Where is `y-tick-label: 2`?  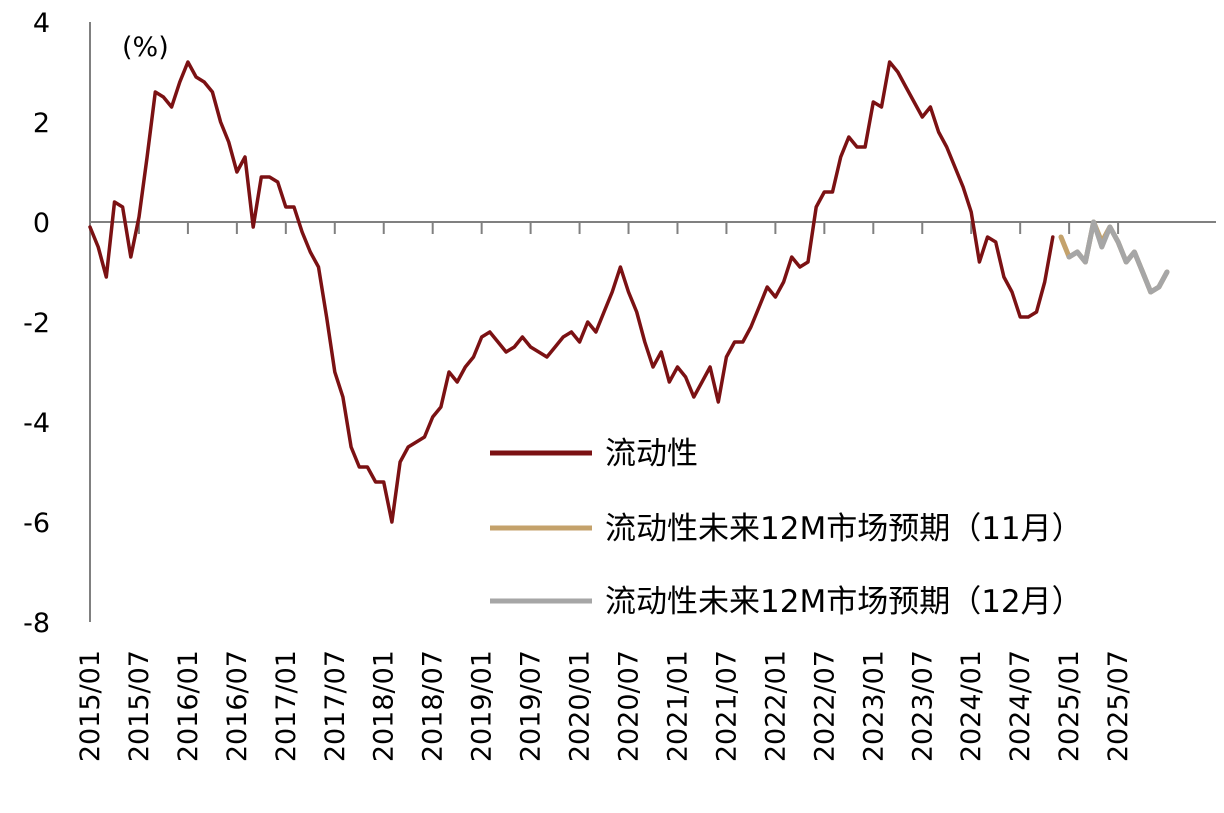
y-tick-label: 2 is located at coordinates (41, 123).